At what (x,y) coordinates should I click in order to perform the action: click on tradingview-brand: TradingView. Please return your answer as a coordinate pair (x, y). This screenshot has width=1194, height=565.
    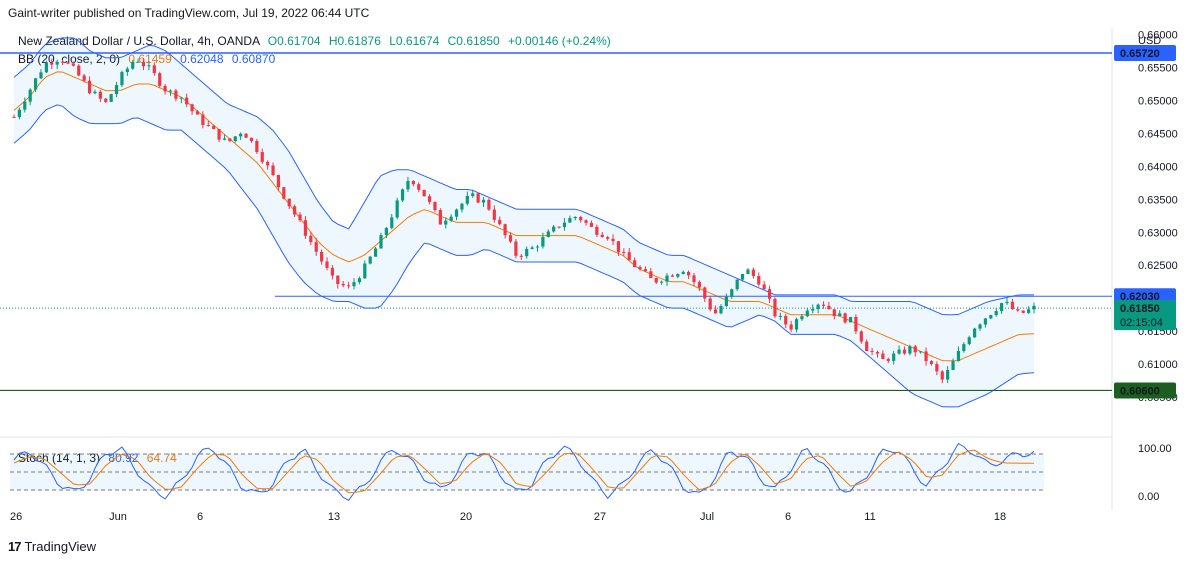
    Looking at the image, I should click on (60, 546).